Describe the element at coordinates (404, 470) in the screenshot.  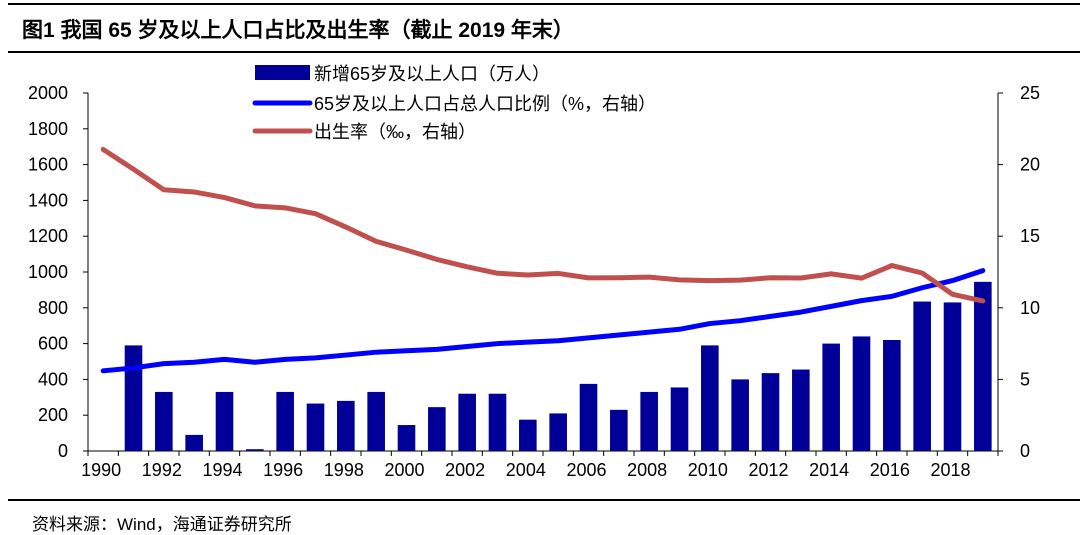
I see `x-tick-label: 2000` at that location.